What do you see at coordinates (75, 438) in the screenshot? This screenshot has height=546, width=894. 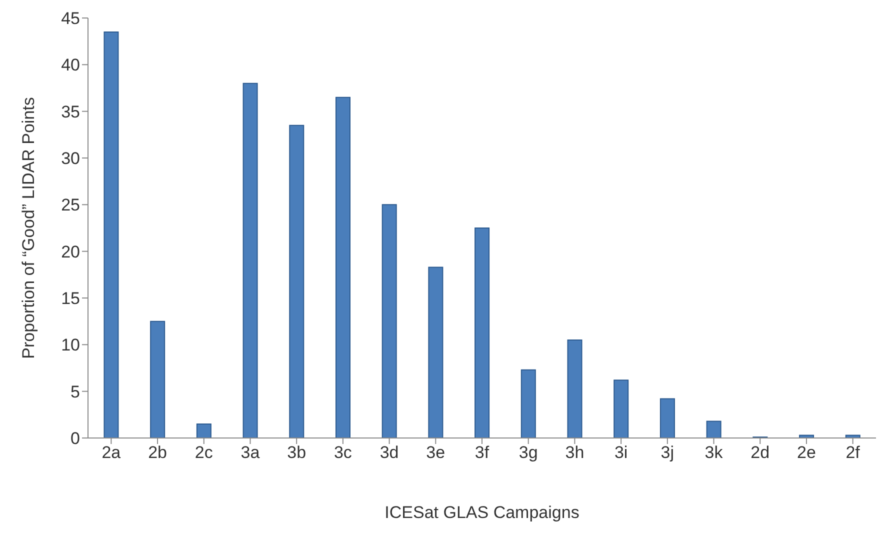 I see `y-tick-label: 0` at bounding box center [75, 438].